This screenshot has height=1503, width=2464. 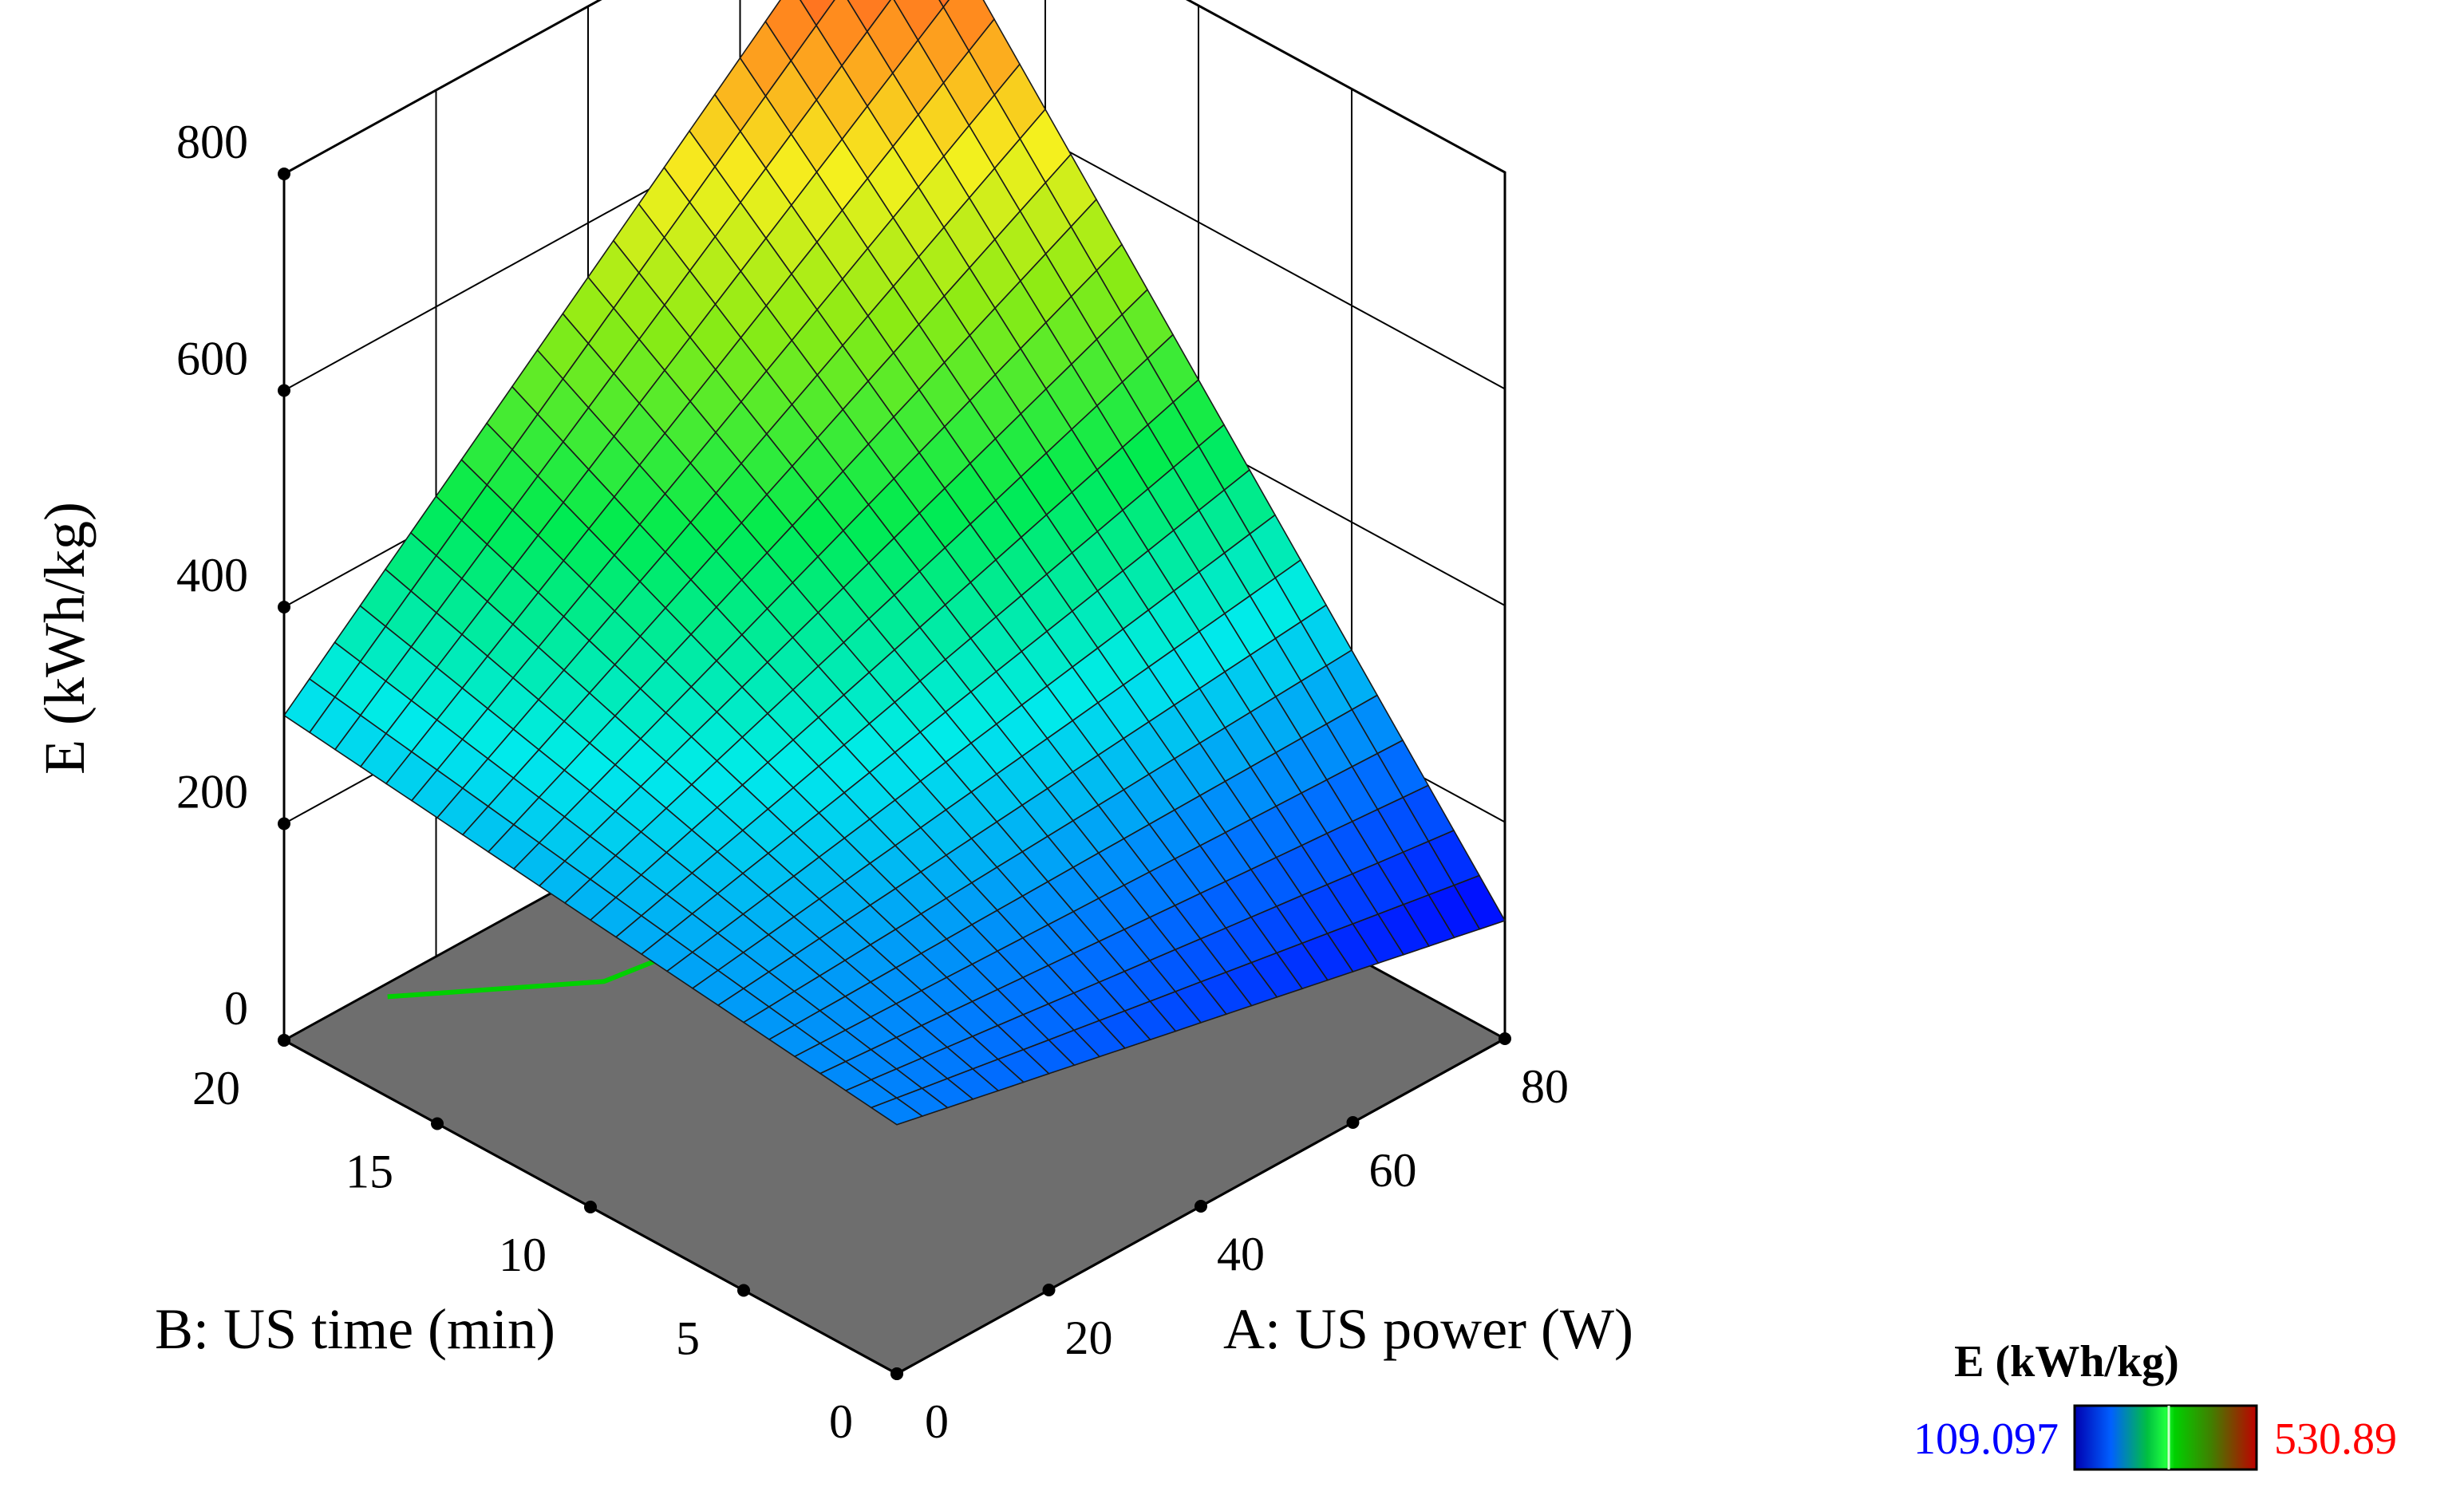 I want to click on legend-color-bar, so click(x=2165, y=1437).